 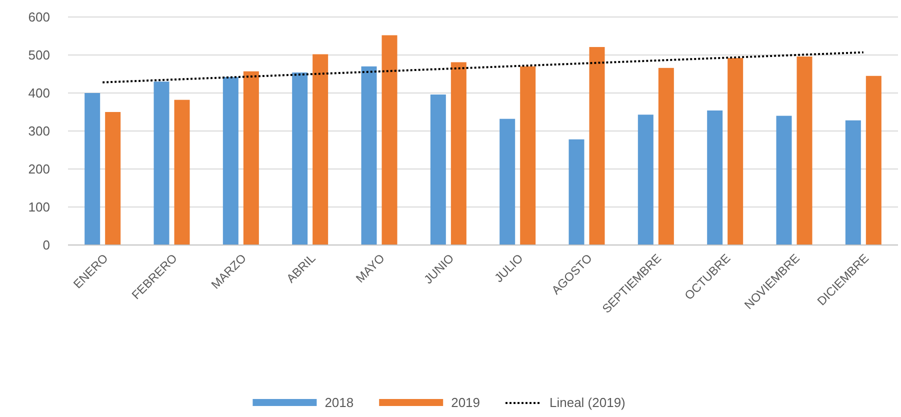 I want to click on y-tick-label: 100, so click(x=39, y=207).